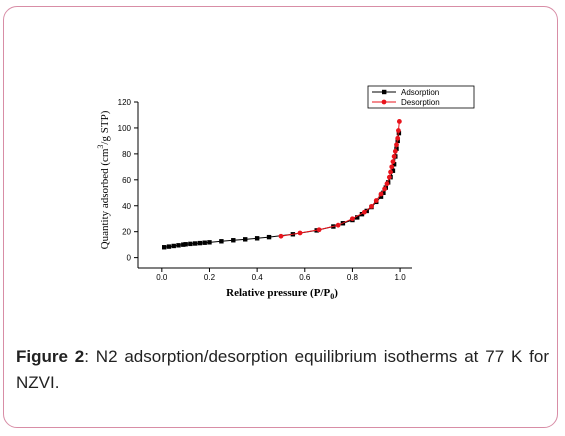 The image size is (565, 436). I want to click on x-tick-label: 0.0, so click(162, 277).